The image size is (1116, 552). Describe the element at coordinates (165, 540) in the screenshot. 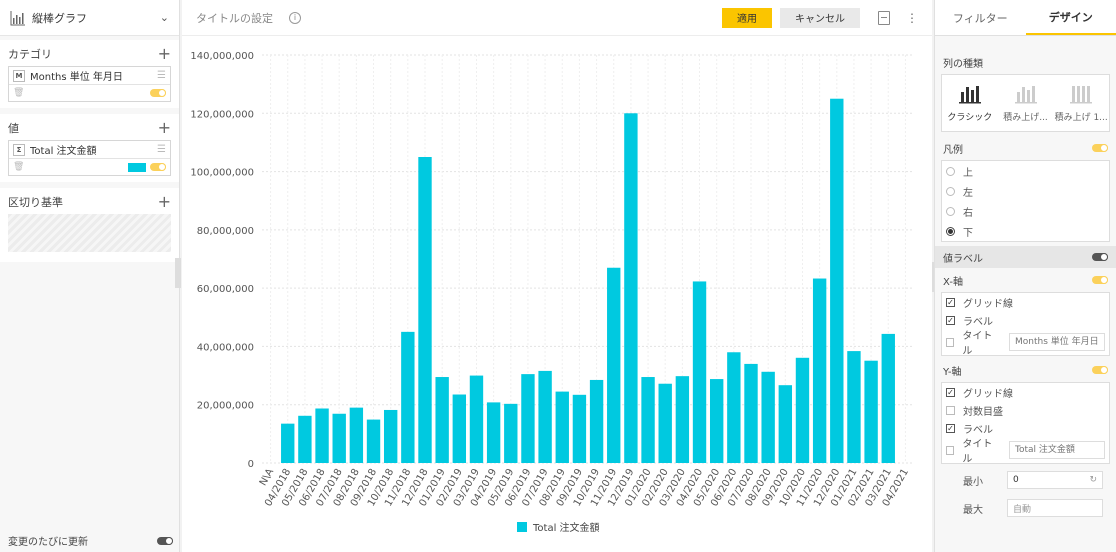

I see `auto-update-toggle` at that location.